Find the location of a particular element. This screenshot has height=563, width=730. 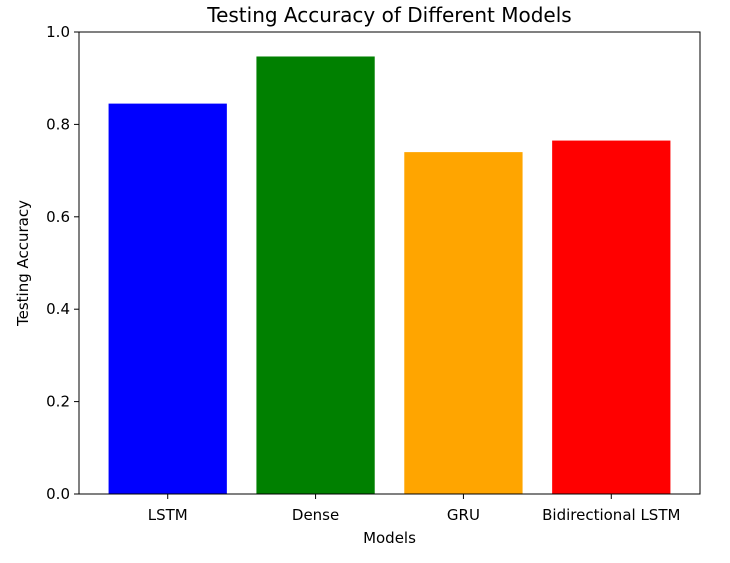

x-tick-label: GRU is located at coordinates (463, 515).